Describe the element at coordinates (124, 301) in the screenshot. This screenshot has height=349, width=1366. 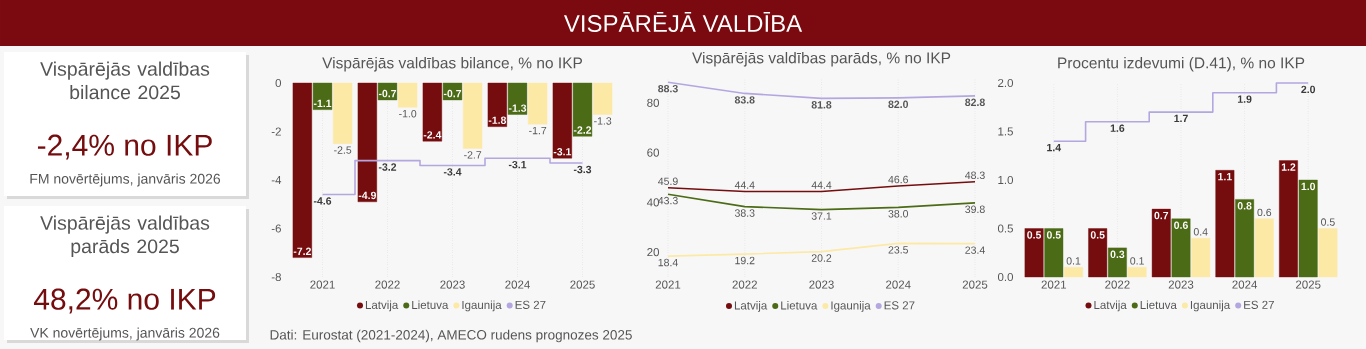
I see `text: 48,2% no IKP` at that location.